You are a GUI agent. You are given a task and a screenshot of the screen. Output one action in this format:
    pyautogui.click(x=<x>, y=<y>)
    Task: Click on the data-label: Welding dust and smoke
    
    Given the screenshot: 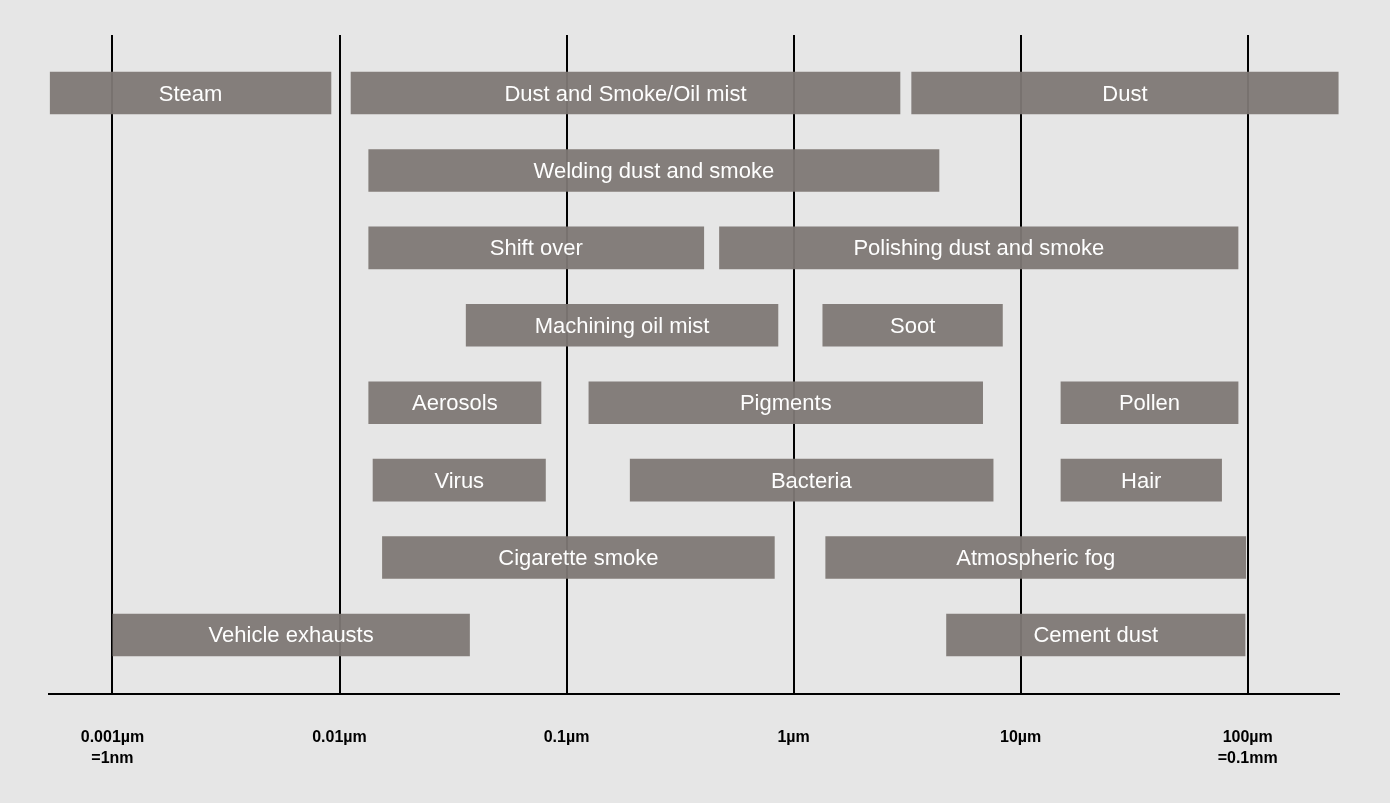 What is the action you would take?
    pyautogui.click(x=654, y=170)
    